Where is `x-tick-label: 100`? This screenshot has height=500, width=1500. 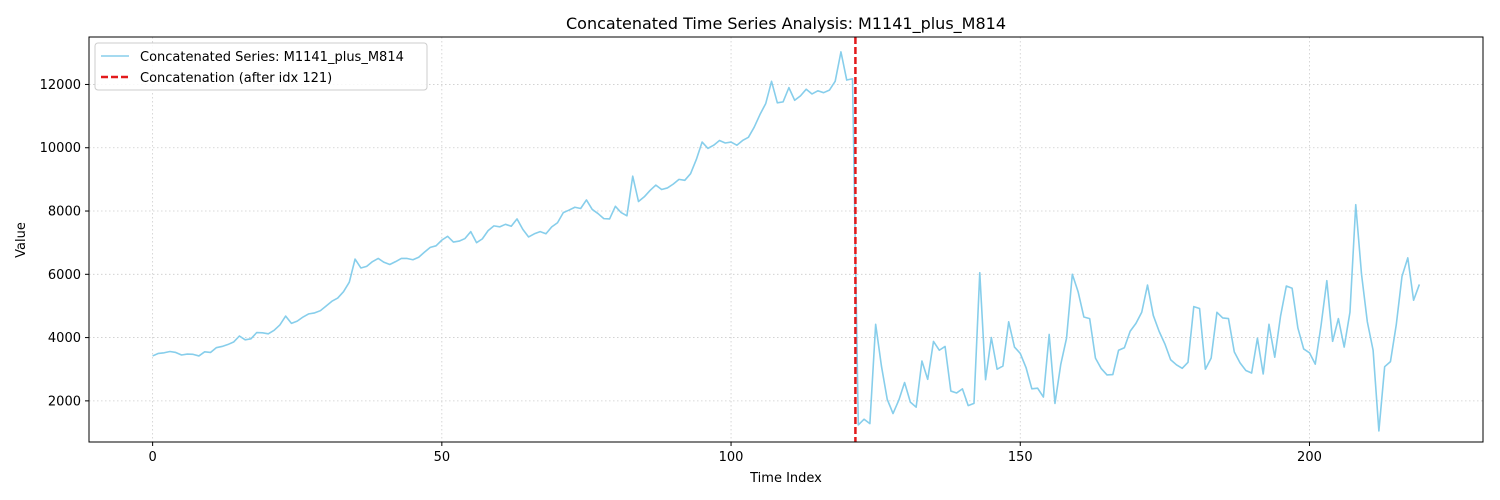 x-tick-label: 100 is located at coordinates (731, 457).